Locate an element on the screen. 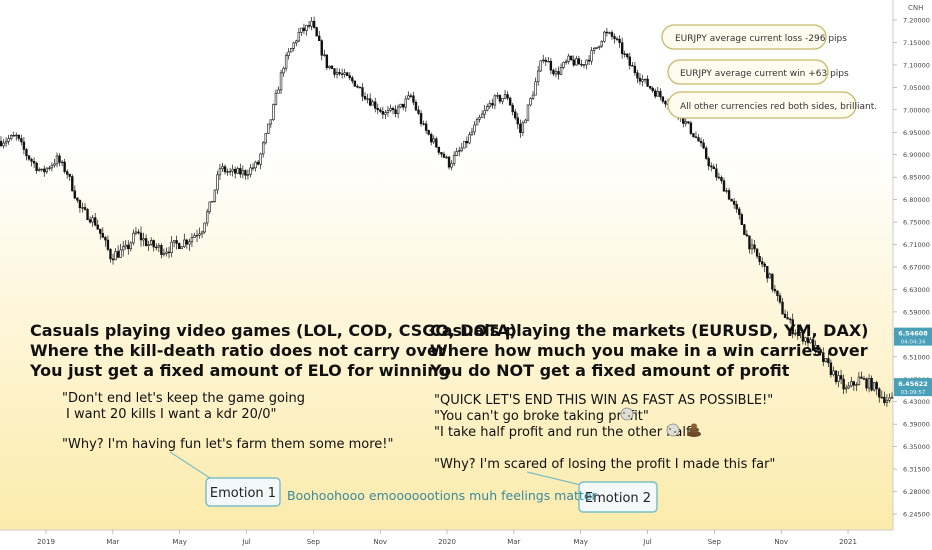 The height and width of the screenshot is (550, 932). price-tick-label: 7.05000 is located at coordinates (916, 88).